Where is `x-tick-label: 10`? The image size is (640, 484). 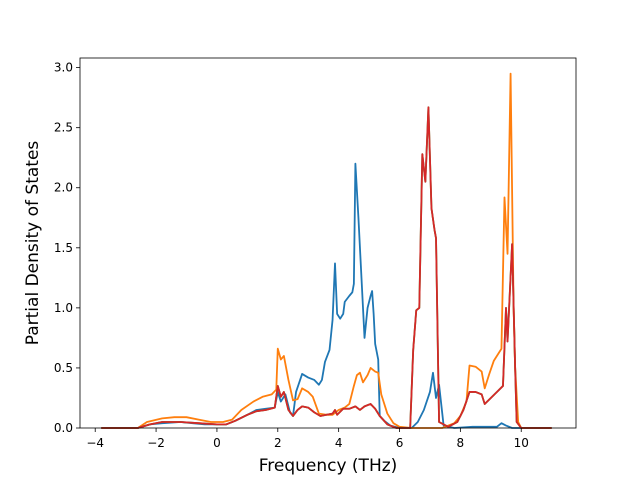 x-tick-label: 10 is located at coordinates (521, 443).